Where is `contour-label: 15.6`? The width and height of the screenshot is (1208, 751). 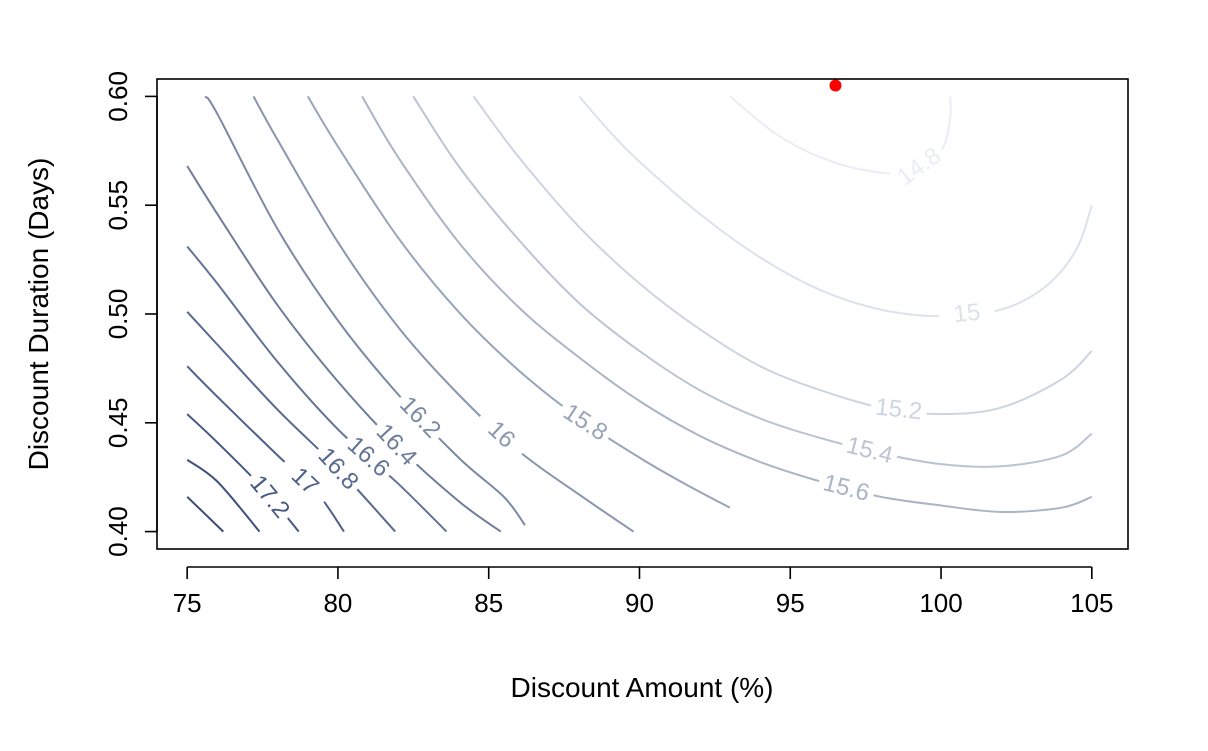
contour-label: 15.6 is located at coordinates (846, 488).